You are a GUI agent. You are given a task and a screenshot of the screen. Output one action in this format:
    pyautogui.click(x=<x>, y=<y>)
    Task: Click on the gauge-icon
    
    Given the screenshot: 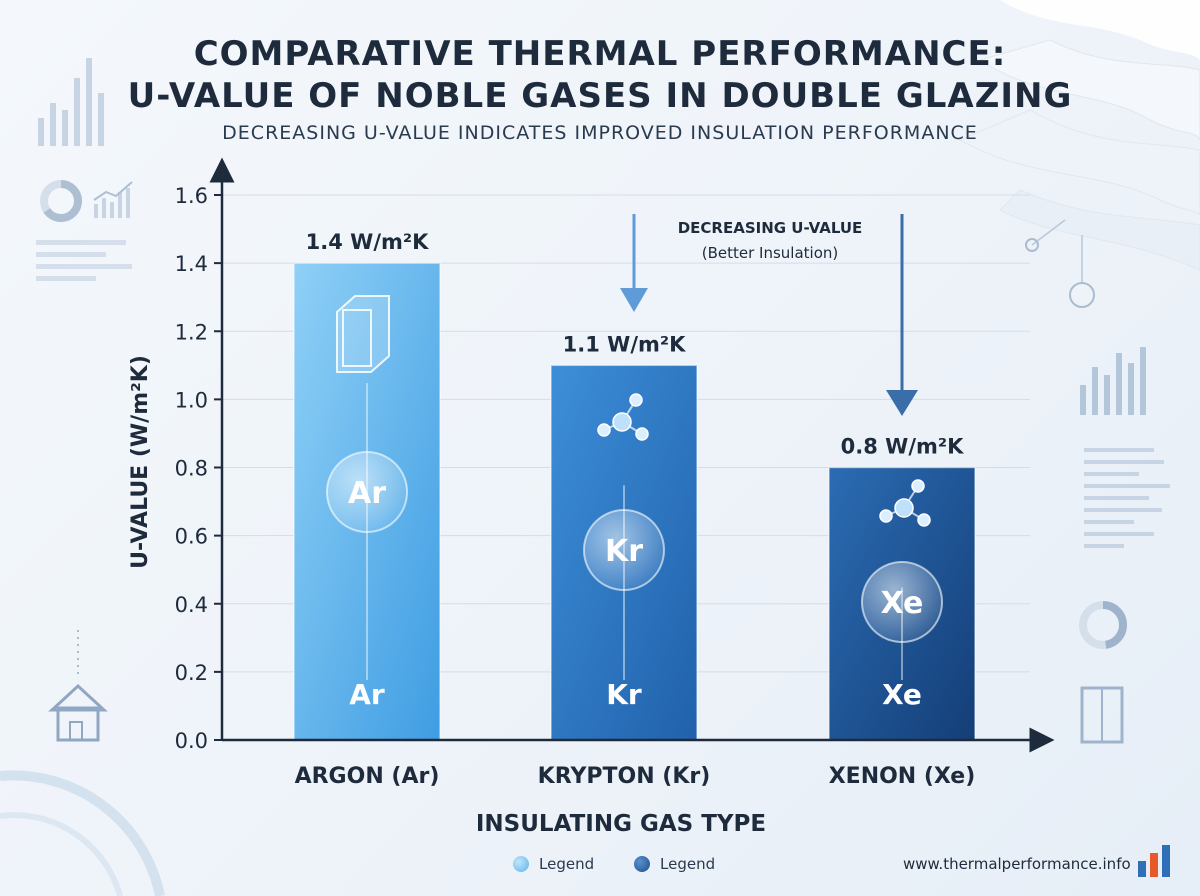 What is the action you would take?
    pyautogui.click(x=1103, y=625)
    